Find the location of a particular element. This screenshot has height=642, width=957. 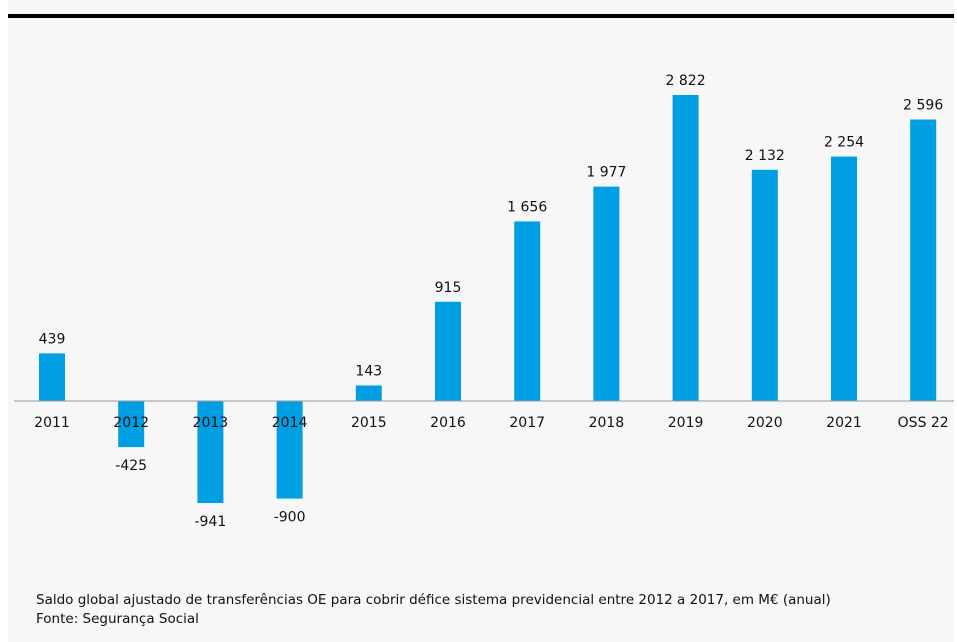

x-tick-label: 2020 is located at coordinates (765, 423).